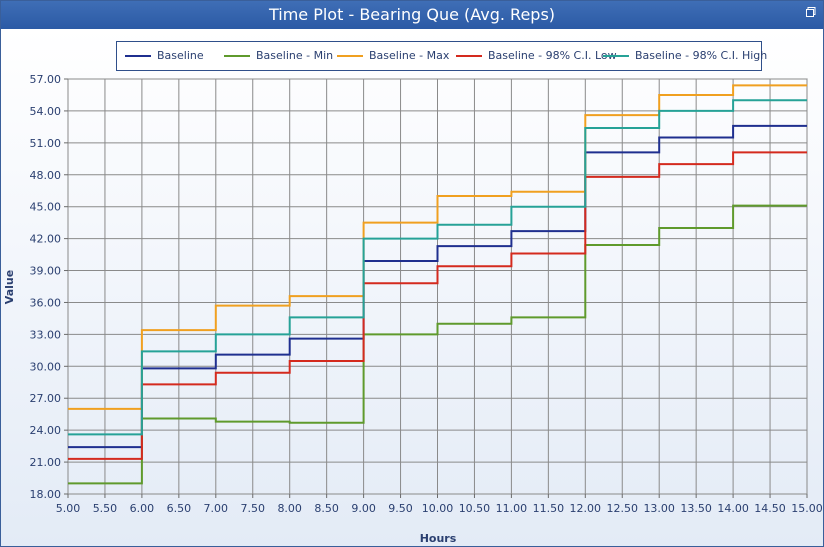  Describe the element at coordinates (438, 538) in the screenshot. I see `x-axis-label: Hours` at that location.